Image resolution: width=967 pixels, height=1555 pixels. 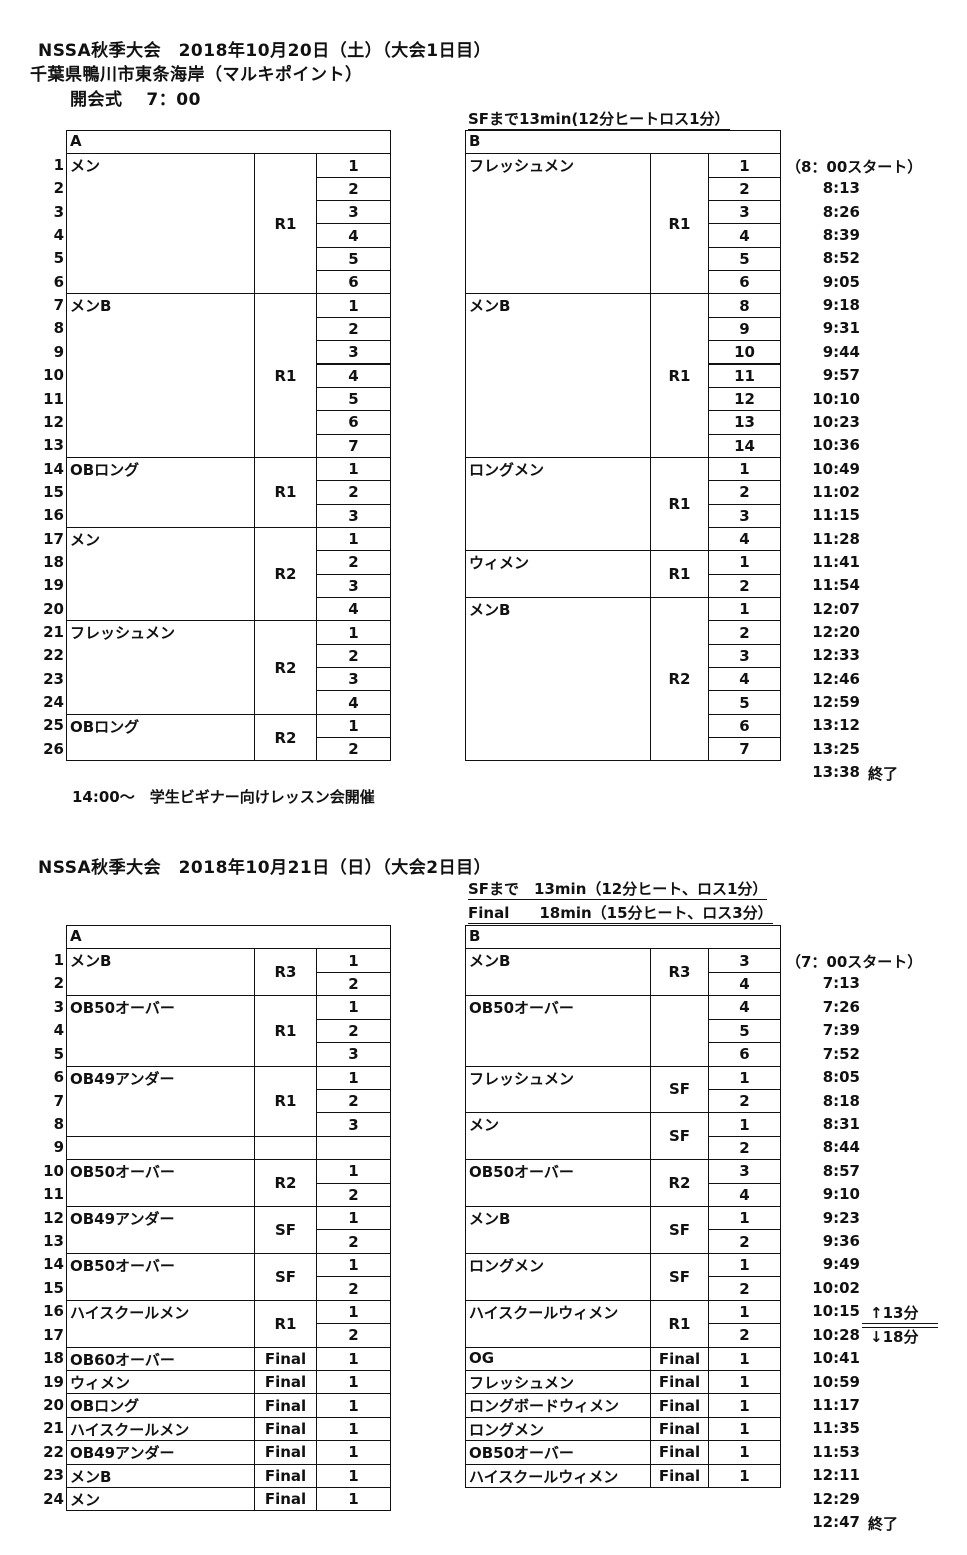 I want to click on row-number: 26, so click(x=53, y=748).